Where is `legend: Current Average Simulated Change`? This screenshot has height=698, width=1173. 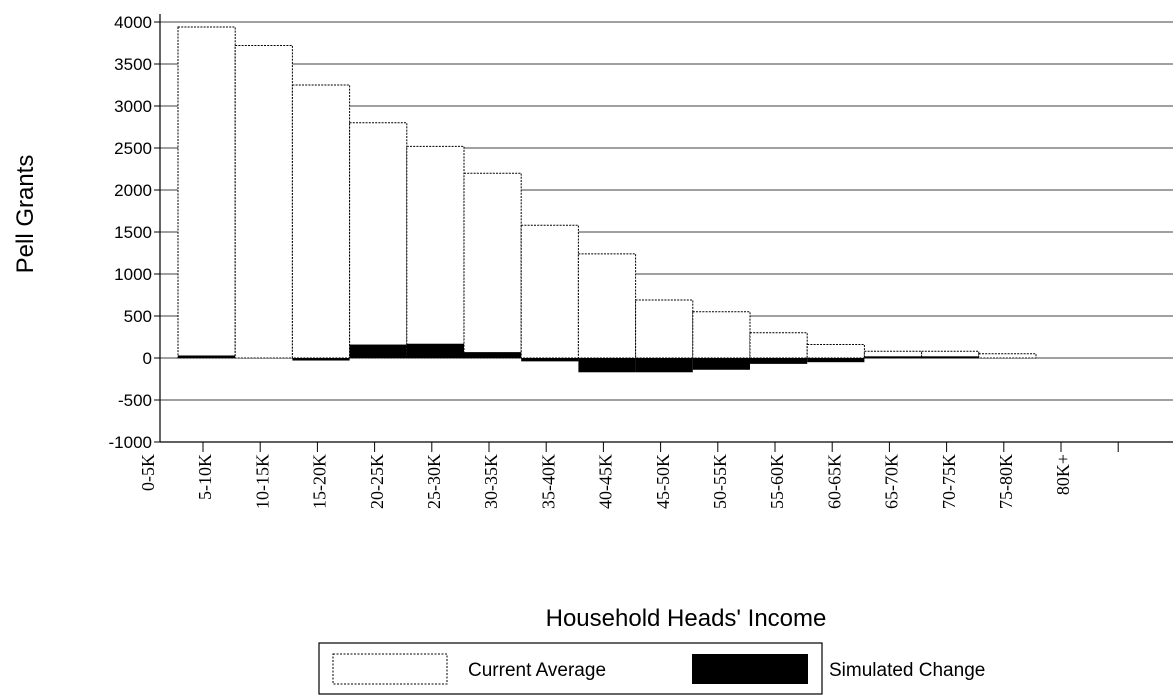 legend: Current Average Simulated Change is located at coordinates (651, 668).